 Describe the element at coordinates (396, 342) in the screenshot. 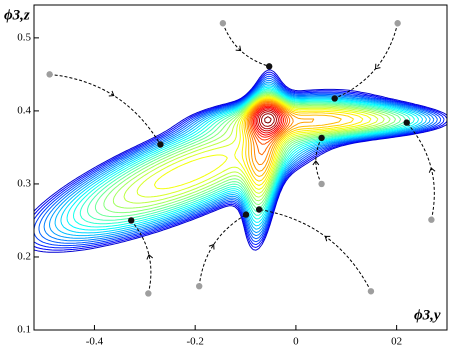

I see `x-tick-label: 02` at that location.